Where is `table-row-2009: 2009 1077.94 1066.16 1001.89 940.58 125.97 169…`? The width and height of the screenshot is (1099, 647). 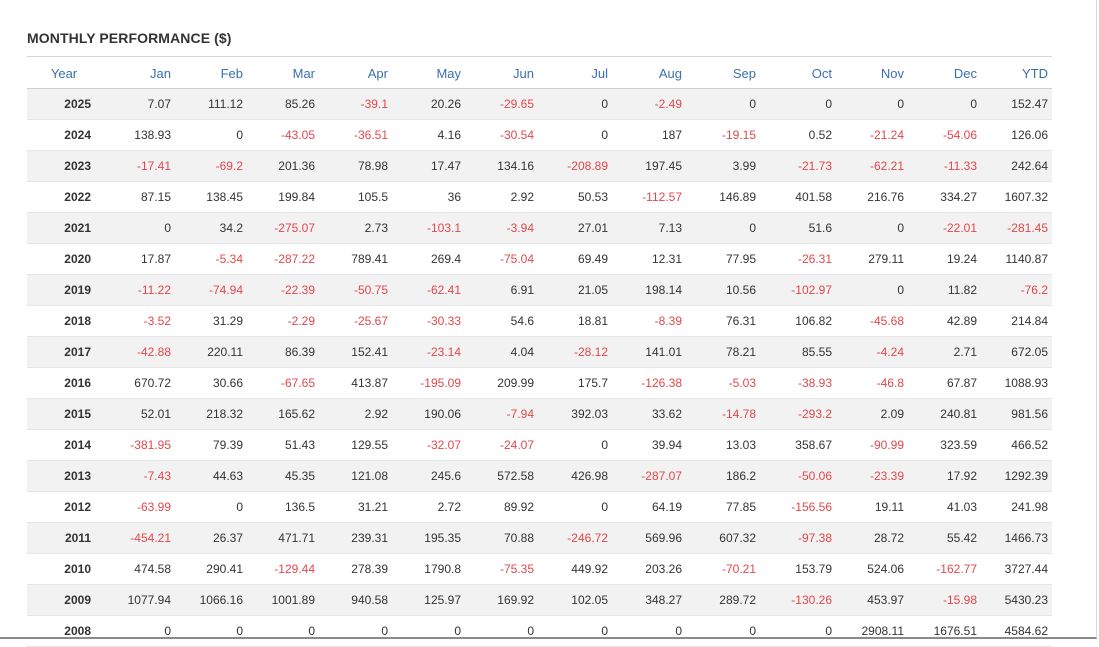 table-row-2009: 2009 1077.94 1066.16 1001.89 940.58 125.97 169… is located at coordinates (539, 600).